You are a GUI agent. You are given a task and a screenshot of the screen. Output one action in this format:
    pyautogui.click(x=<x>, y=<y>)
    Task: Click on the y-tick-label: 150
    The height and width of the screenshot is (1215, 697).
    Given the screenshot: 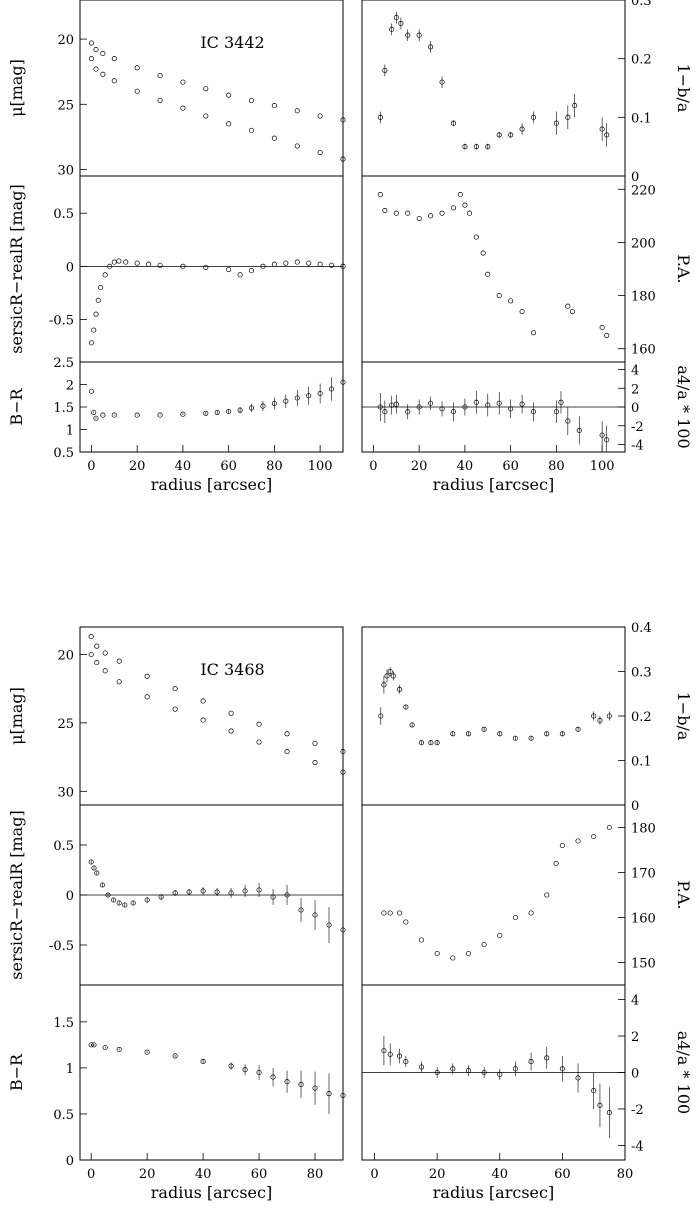 What is the action you would take?
    pyautogui.click(x=643, y=964)
    